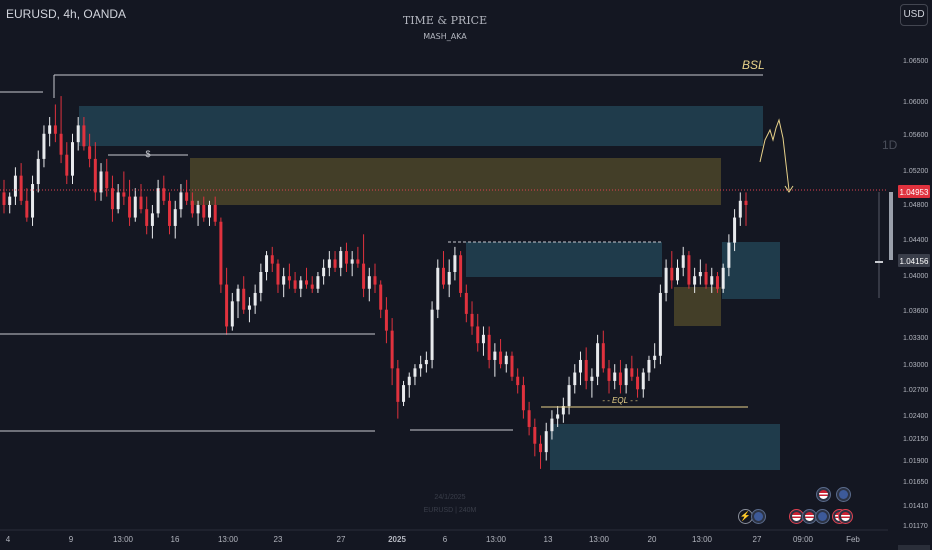  I want to click on watermark-title: TIME & PRICE, so click(445, 20).